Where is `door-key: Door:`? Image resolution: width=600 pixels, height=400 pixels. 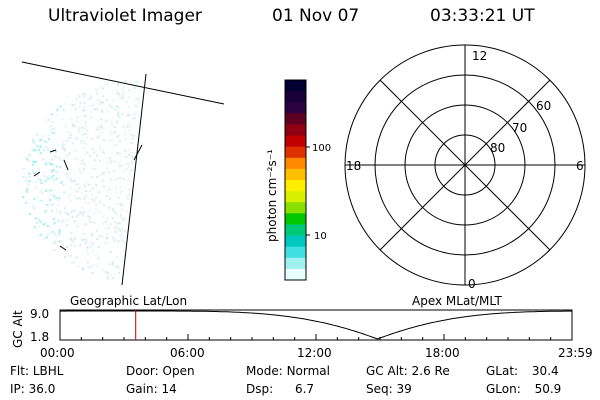 door-key: Door: is located at coordinates (142, 371).